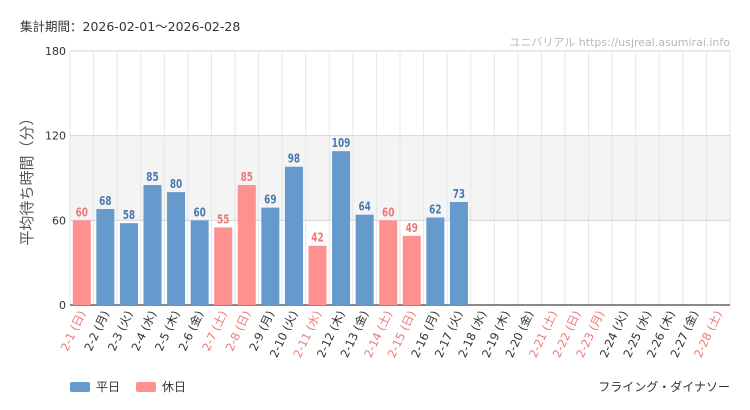  I want to click on legend-holiday-label: 休日, so click(174, 387).